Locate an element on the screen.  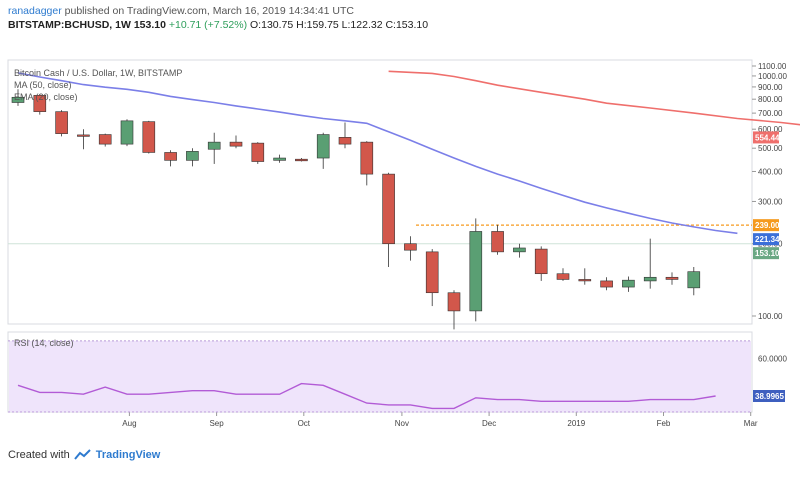
x-tick-label: Mar is located at coordinates (751, 423).